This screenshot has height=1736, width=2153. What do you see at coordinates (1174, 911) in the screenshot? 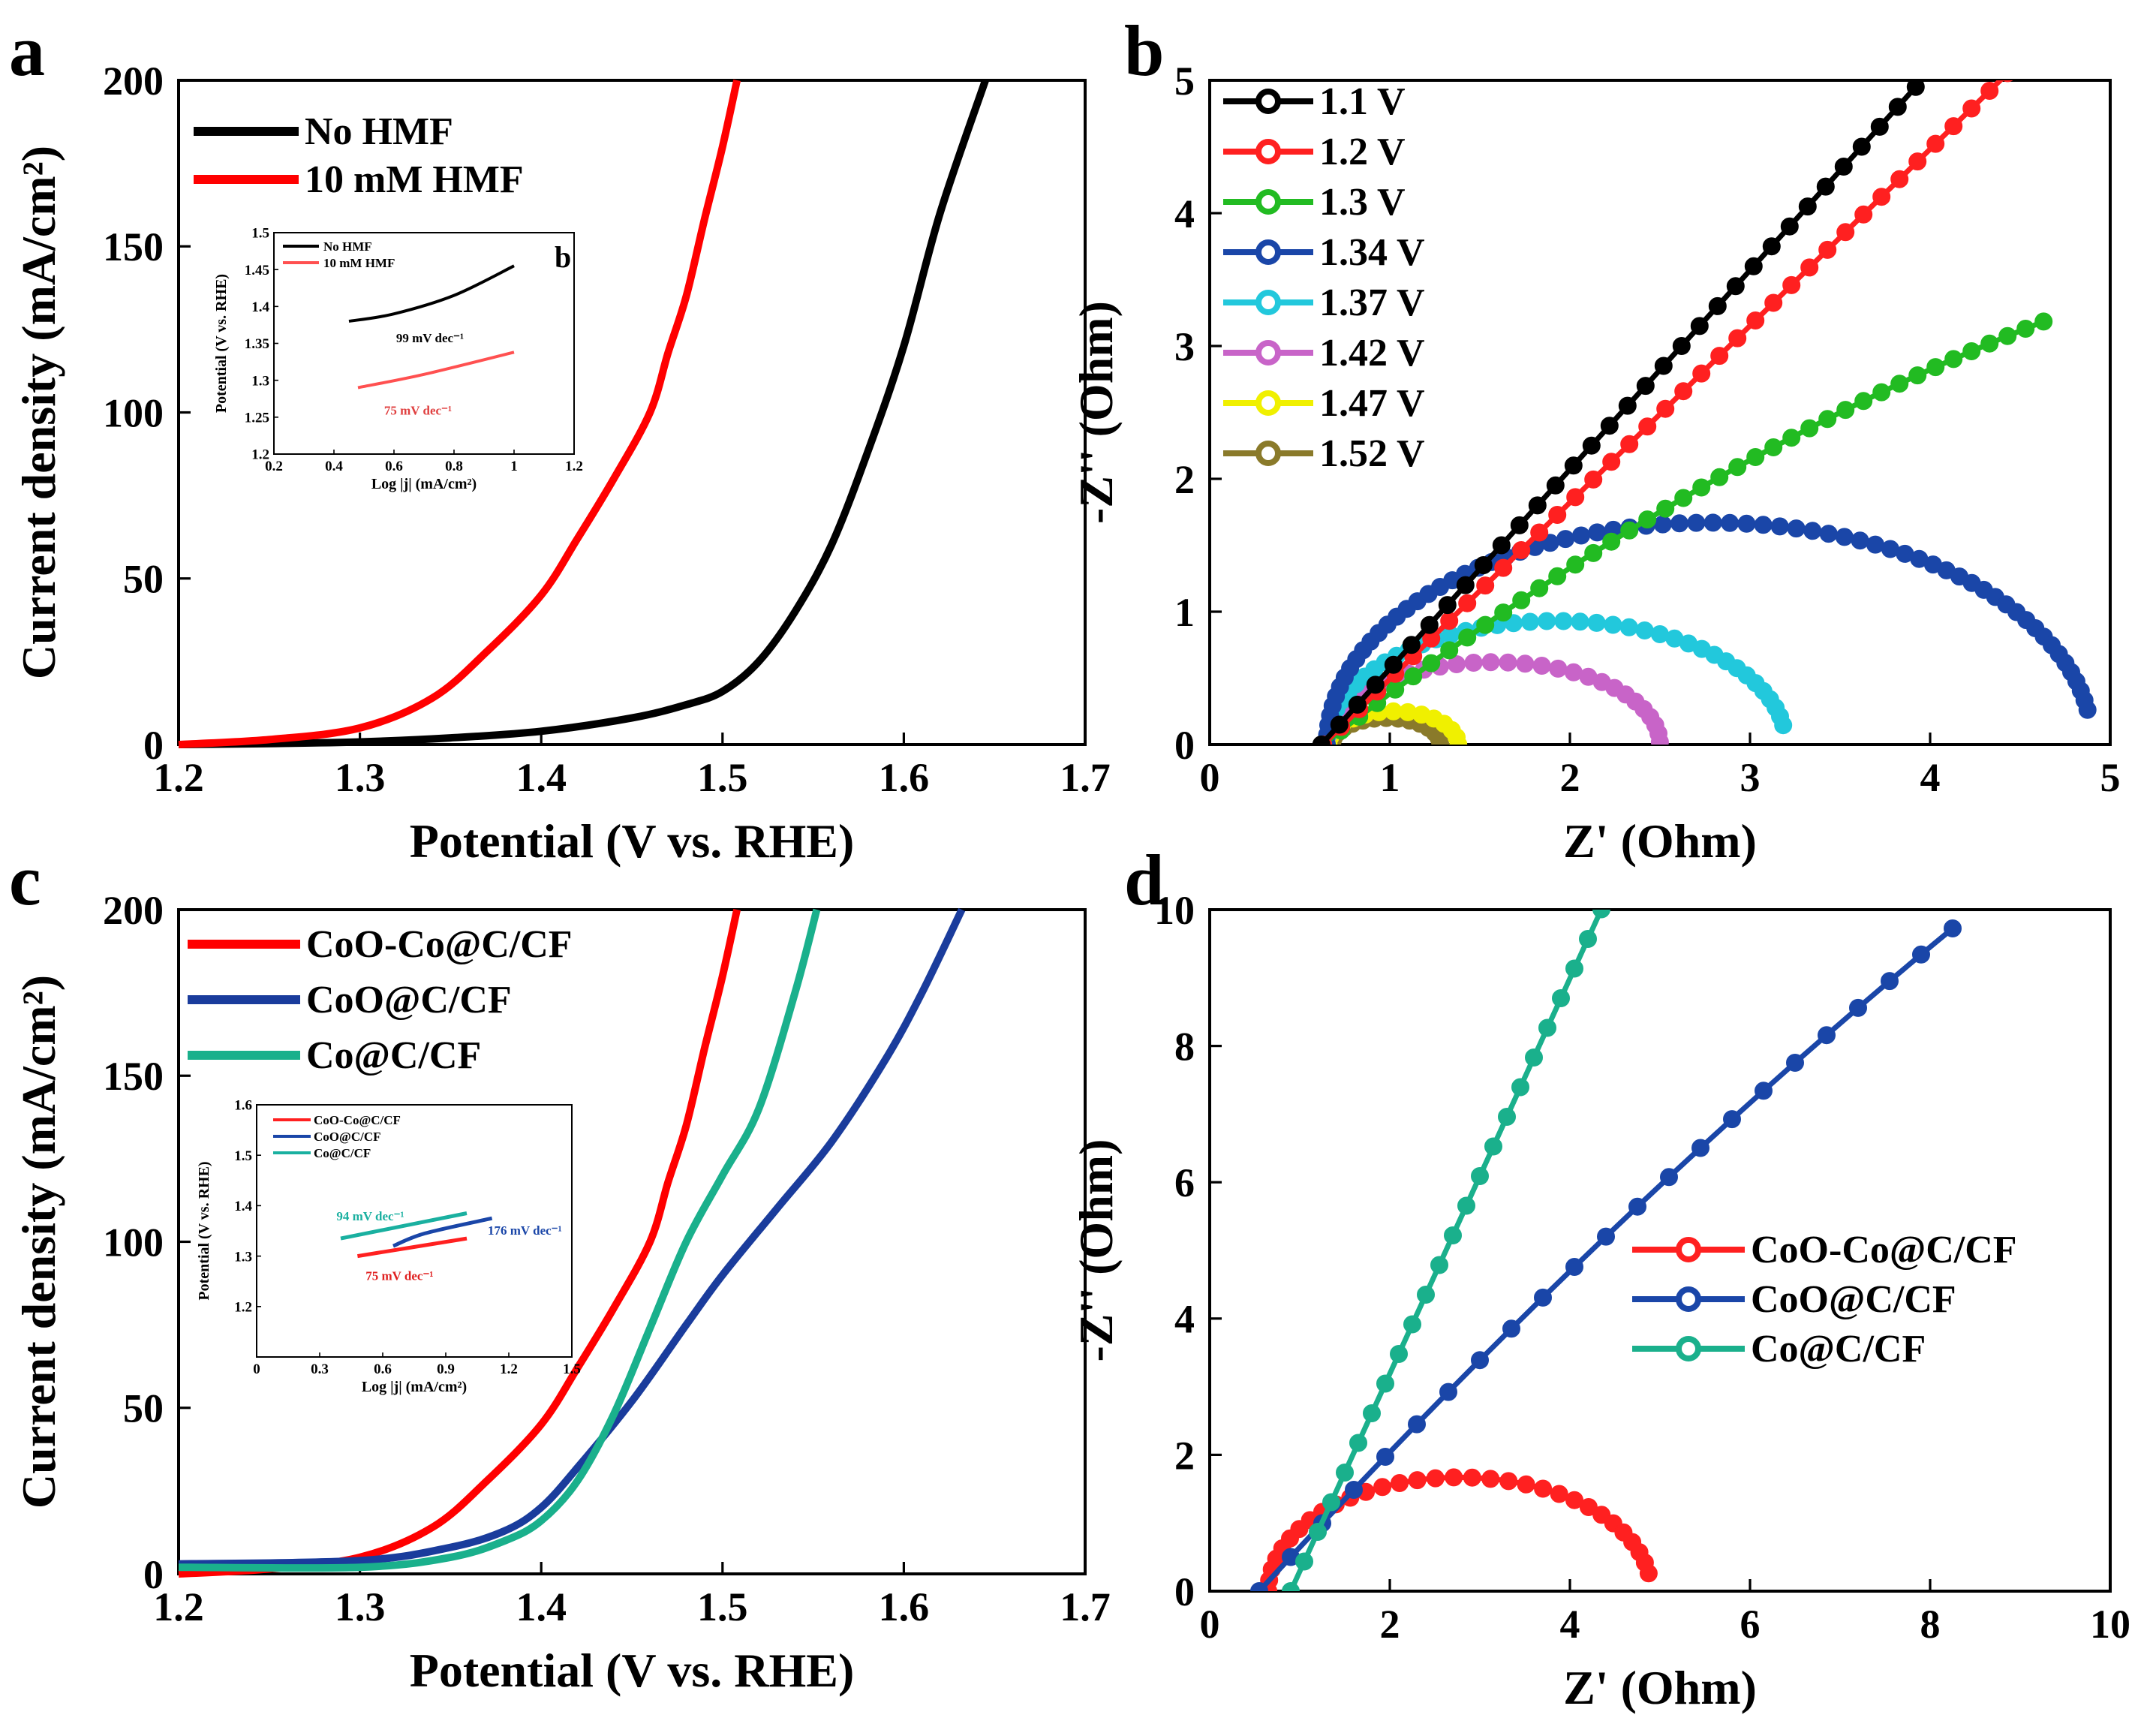
I see `y-tick-label: 10` at bounding box center [1174, 911].